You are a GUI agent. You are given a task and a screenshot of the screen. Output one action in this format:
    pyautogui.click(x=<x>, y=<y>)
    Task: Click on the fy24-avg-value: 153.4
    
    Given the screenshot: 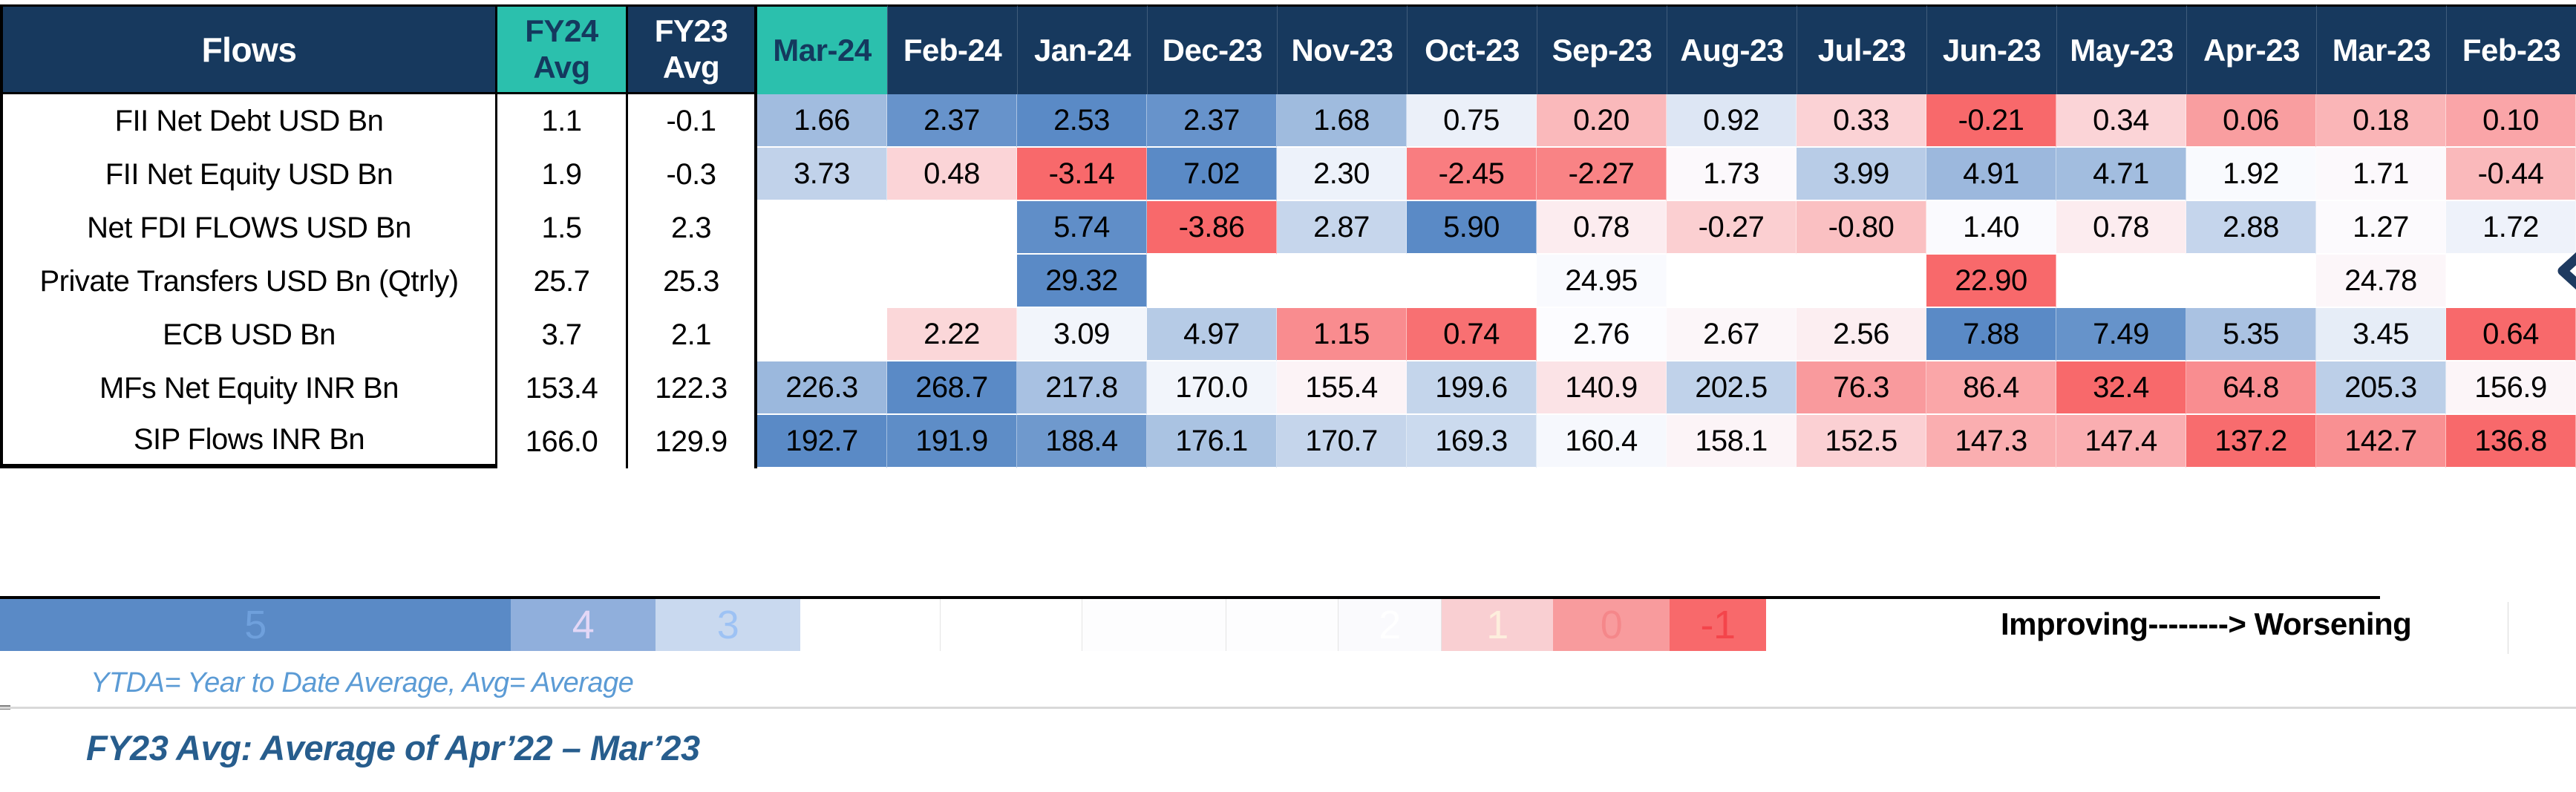 What is the action you would take?
    pyautogui.click(x=562, y=388)
    